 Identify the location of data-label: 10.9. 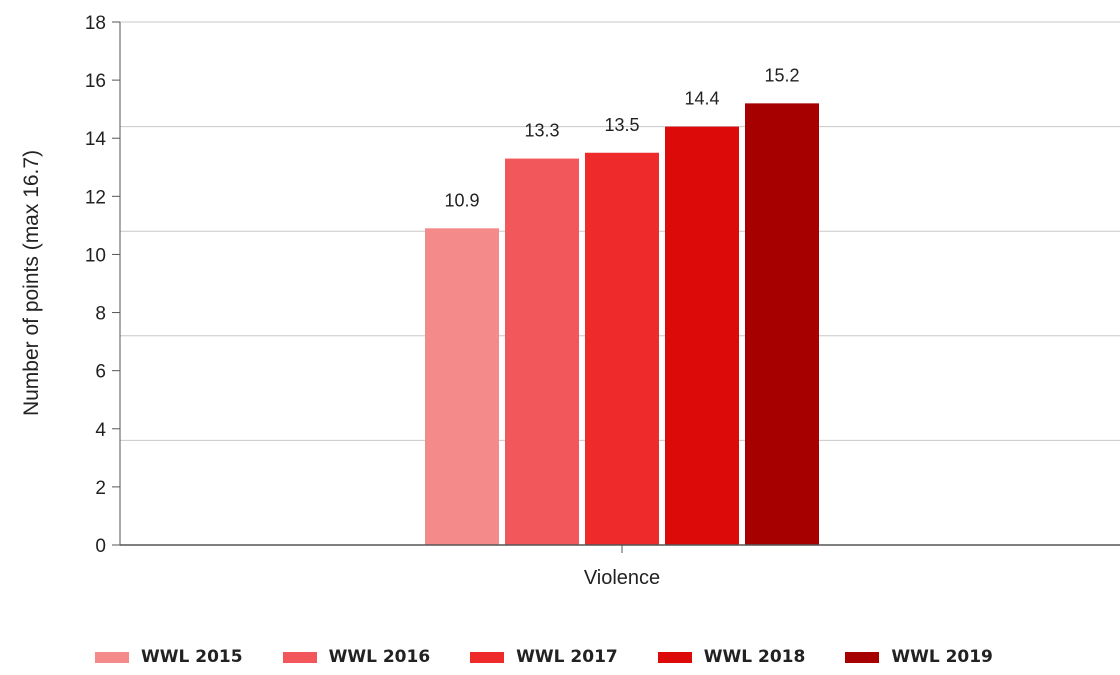
(461, 200).